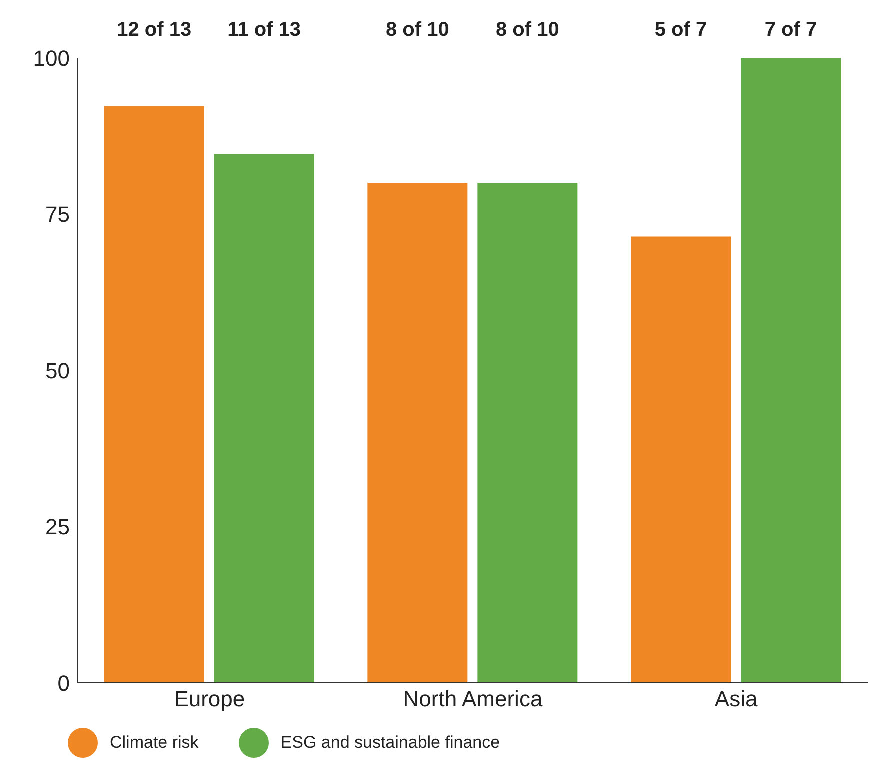 Image resolution: width=878 pixels, height=773 pixels. What do you see at coordinates (154, 30) in the screenshot?
I see `text: 12 of 13` at bounding box center [154, 30].